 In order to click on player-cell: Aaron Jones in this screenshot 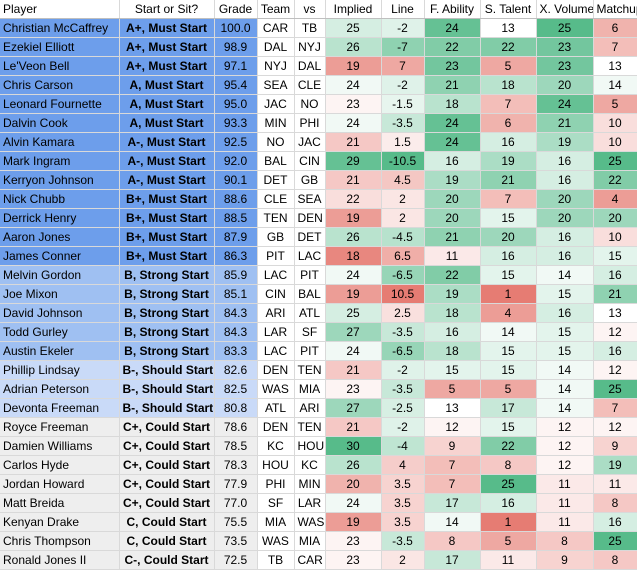, I will do `click(60, 237)`.